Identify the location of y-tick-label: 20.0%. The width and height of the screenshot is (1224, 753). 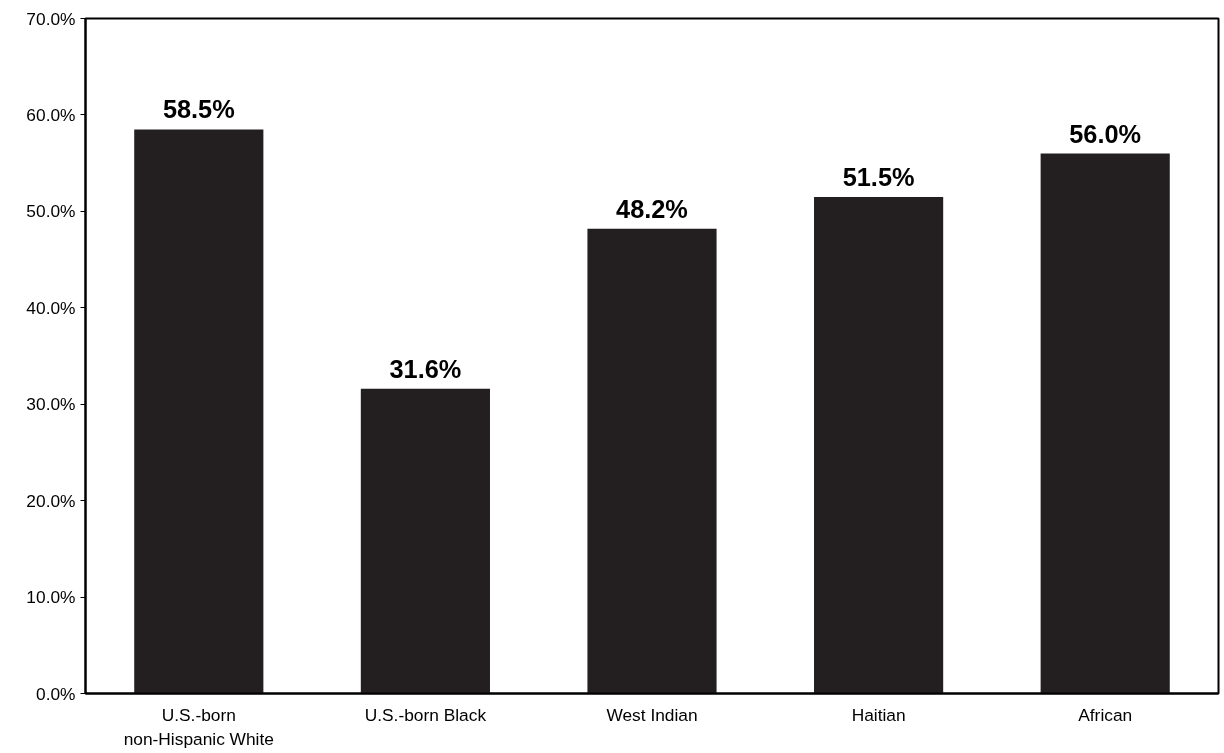
(51, 500).